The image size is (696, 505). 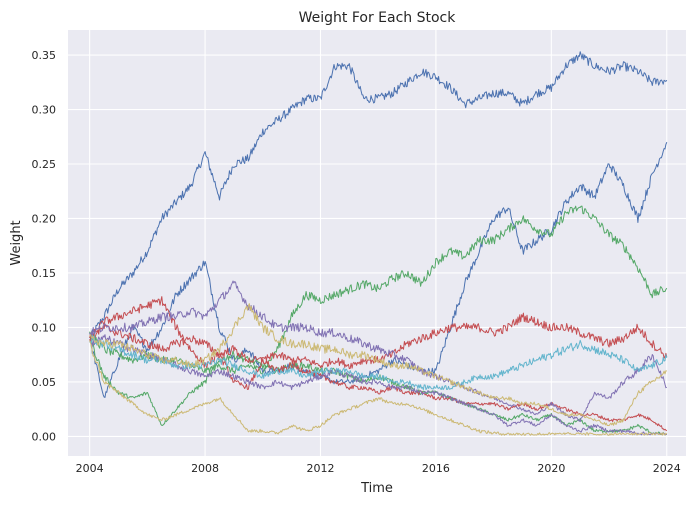 I want to click on x-tick-label: 2020, so click(x=551, y=468).